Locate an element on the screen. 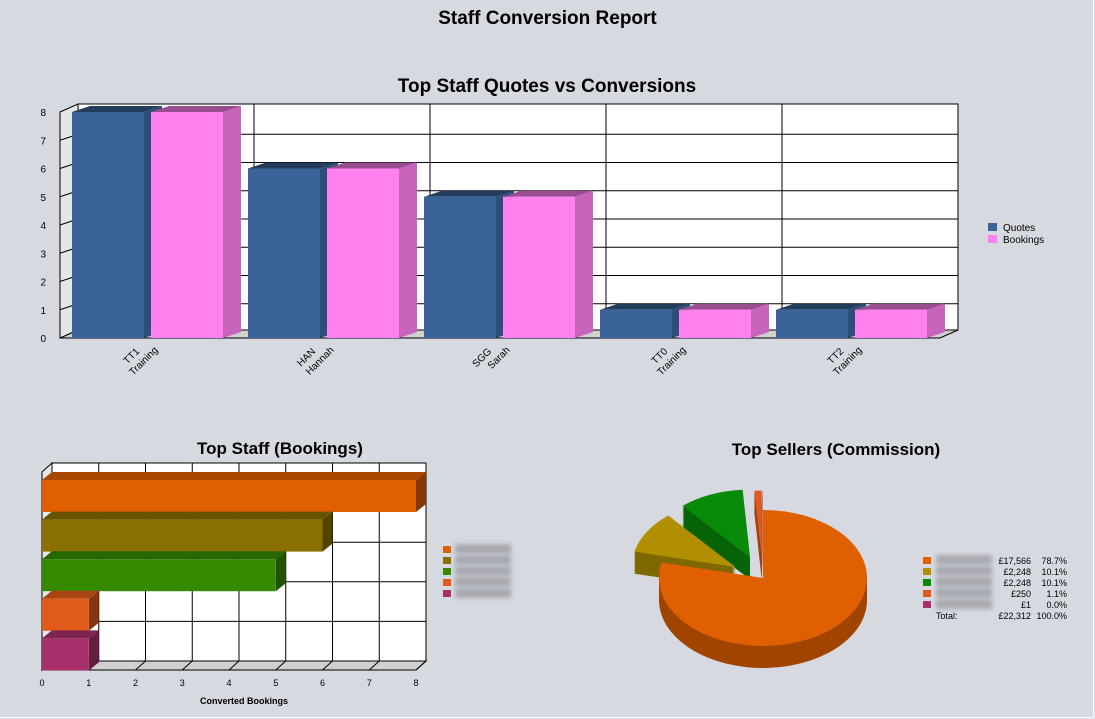  chart1-ytick-label: 8 is located at coordinates (43, 113).